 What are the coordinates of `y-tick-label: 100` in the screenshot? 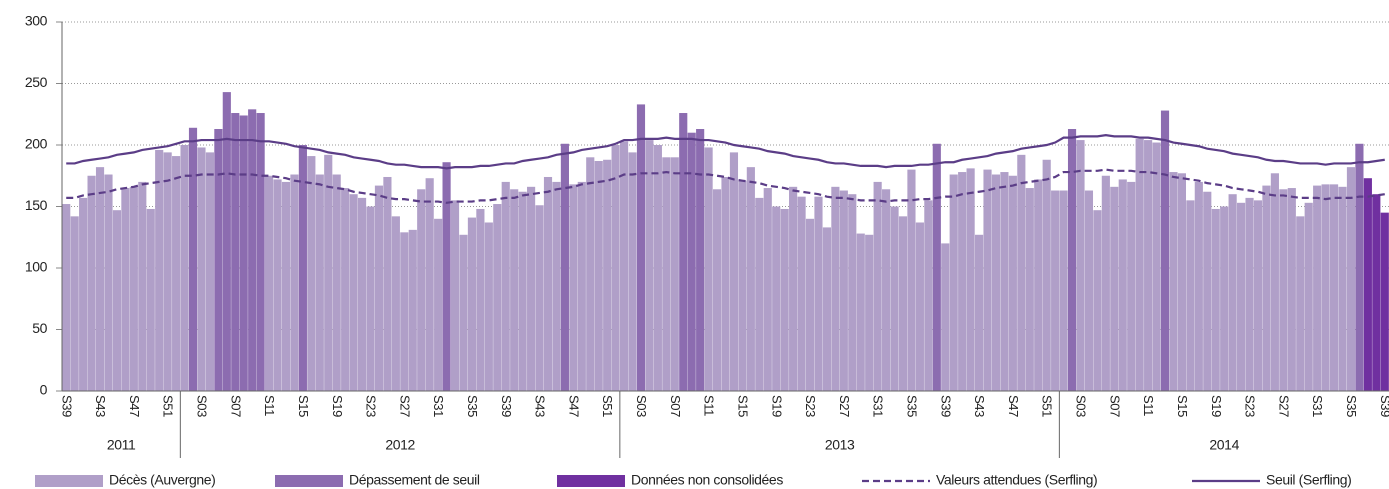 It's located at (36, 267).